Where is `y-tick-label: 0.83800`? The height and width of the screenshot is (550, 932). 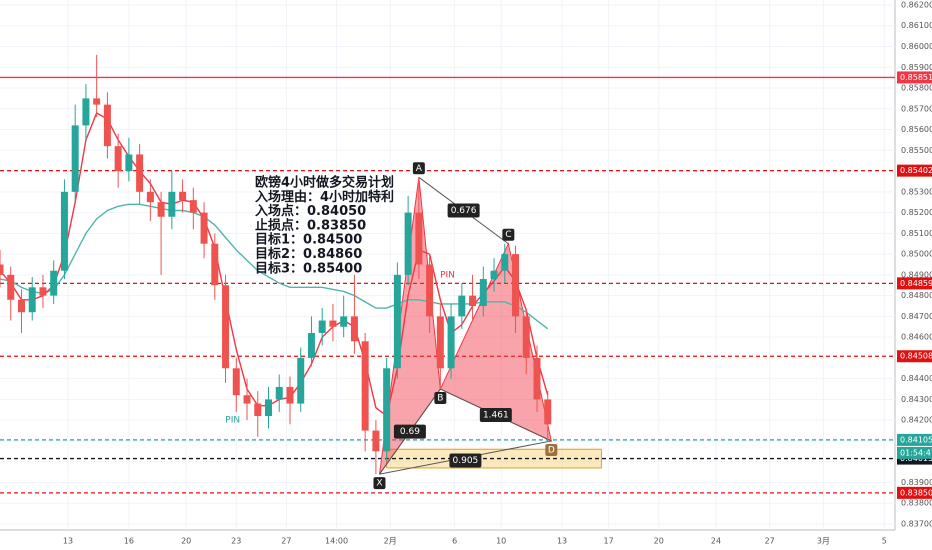 y-tick-label: 0.83800 is located at coordinates (916, 503).